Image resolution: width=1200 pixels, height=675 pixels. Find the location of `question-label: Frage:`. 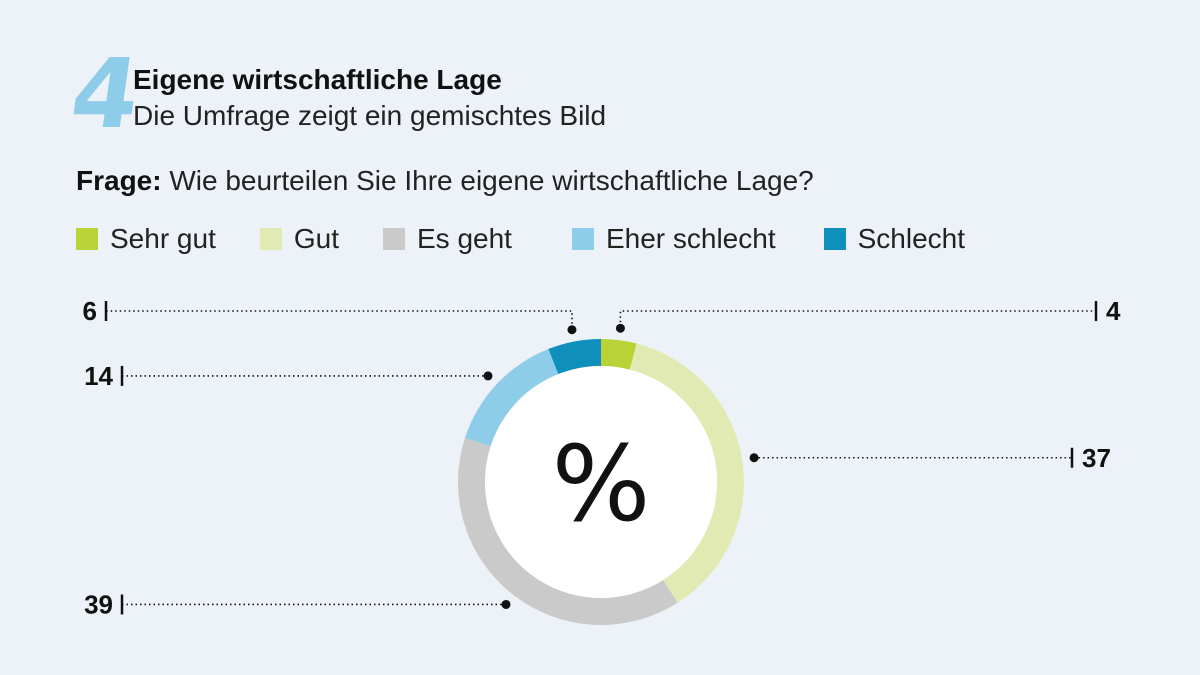

question-label: Frage: is located at coordinates (119, 180).